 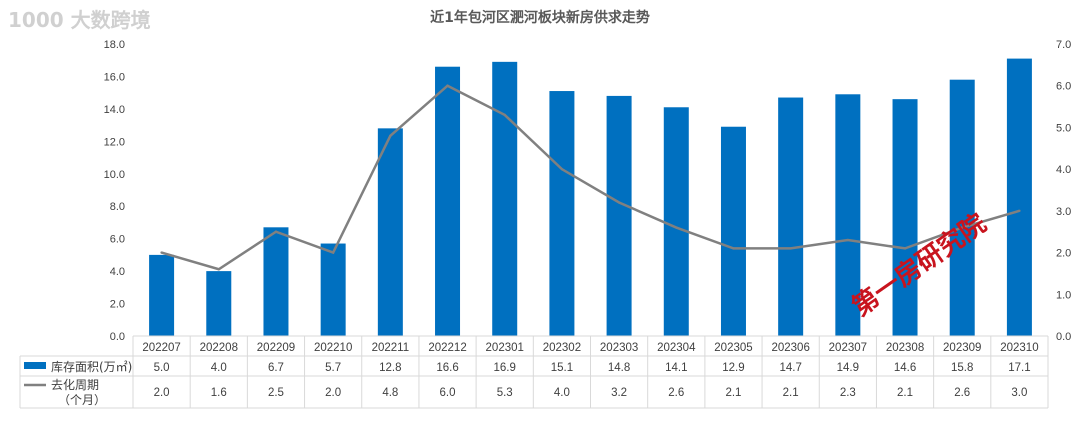 What do you see at coordinates (540, 18) in the screenshot?
I see `chart-title: 近1年包河区淝河板块新房供求走势` at bounding box center [540, 18].